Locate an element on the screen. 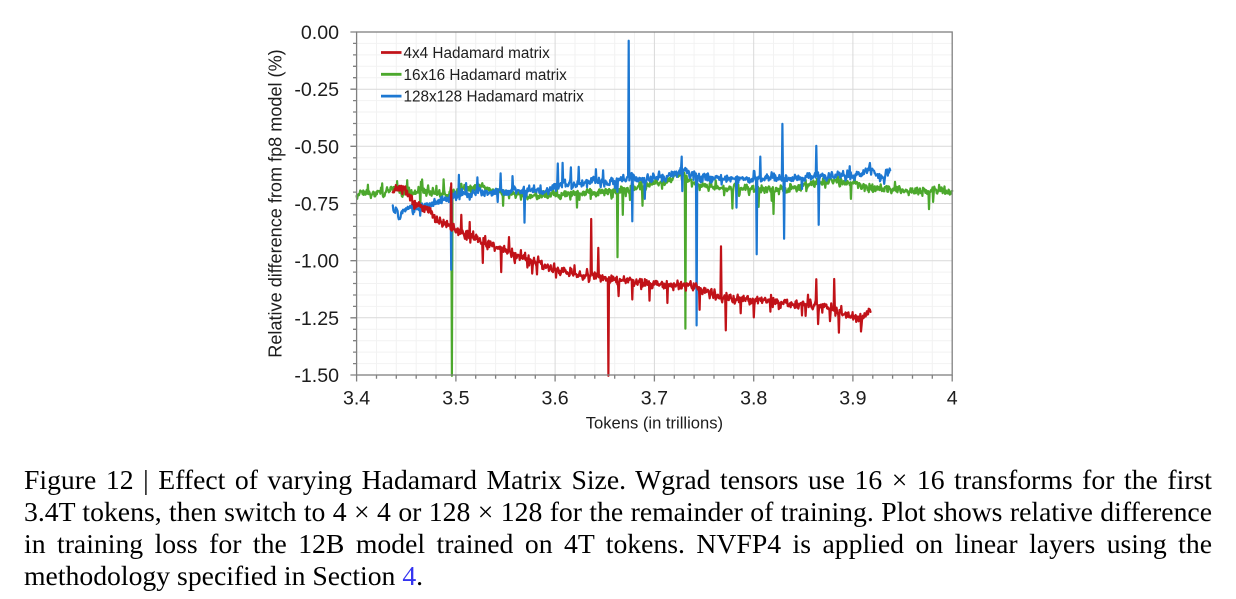  svg-text: Tokens (in trillions) is located at coordinates (654, 423).